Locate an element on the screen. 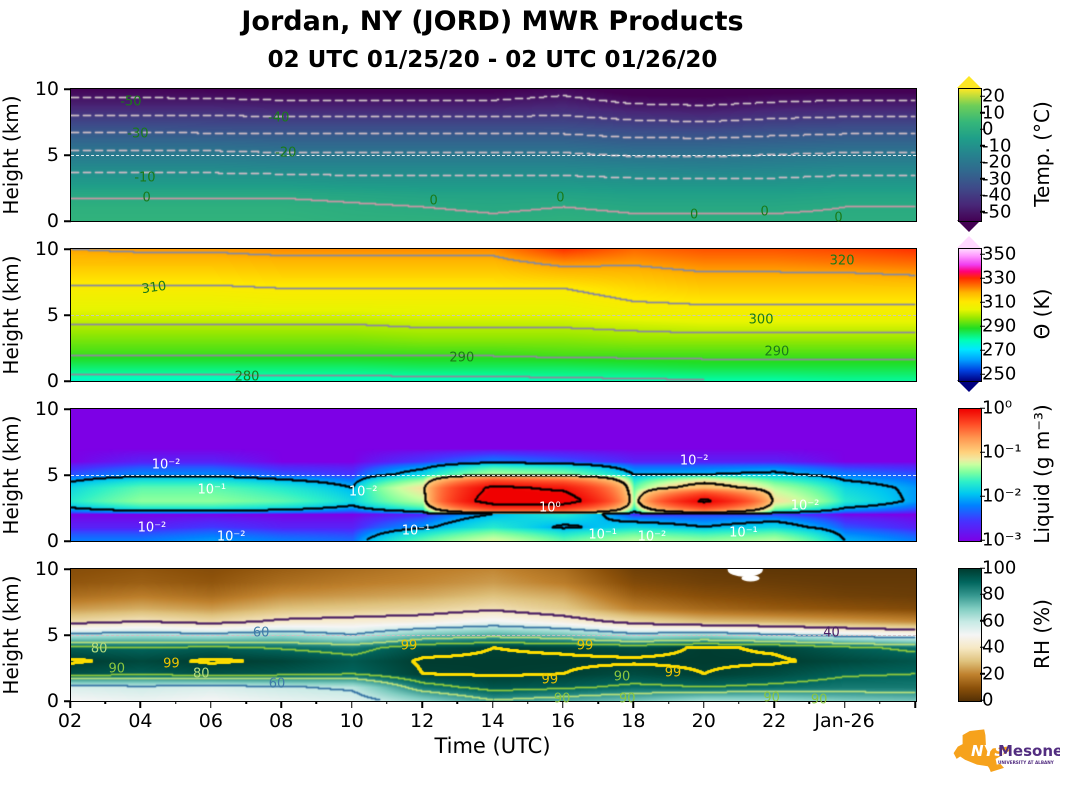 The width and height of the screenshot is (1066, 806). page-subtitle: 02 UTC 01/25/20 - 02 UTC 01/26/20 is located at coordinates (492, 60).